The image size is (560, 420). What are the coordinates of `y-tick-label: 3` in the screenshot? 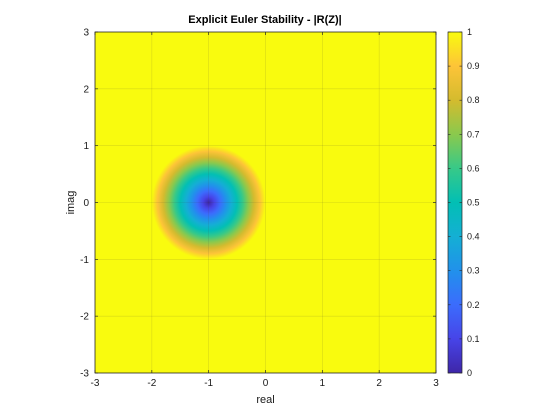 It's located at (86, 33).